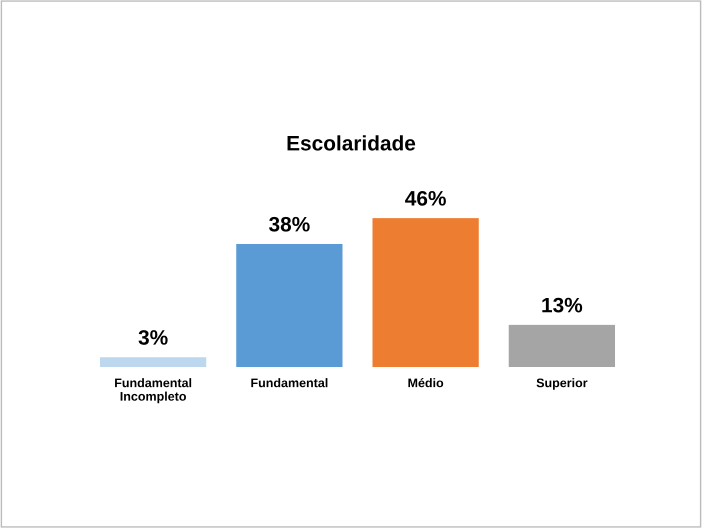  I want to click on x-tick-label: Superior, so click(562, 384).